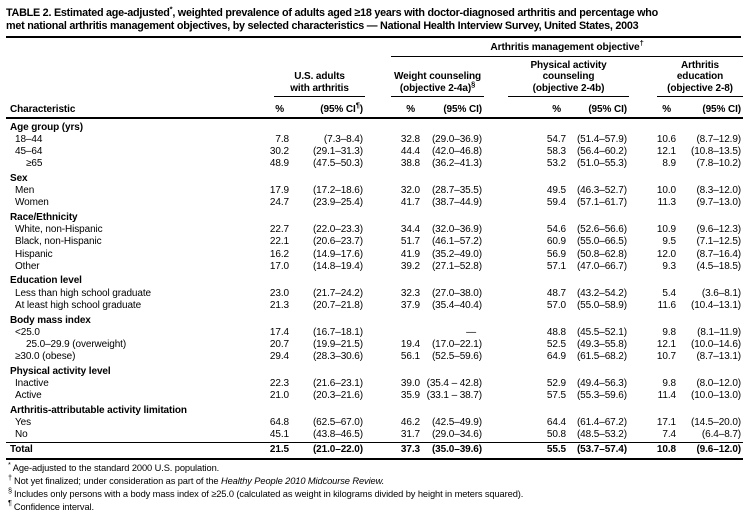  What do you see at coordinates (337, 435) in the screenshot?
I see `ci-value: (43.8–46.5)` at bounding box center [337, 435].